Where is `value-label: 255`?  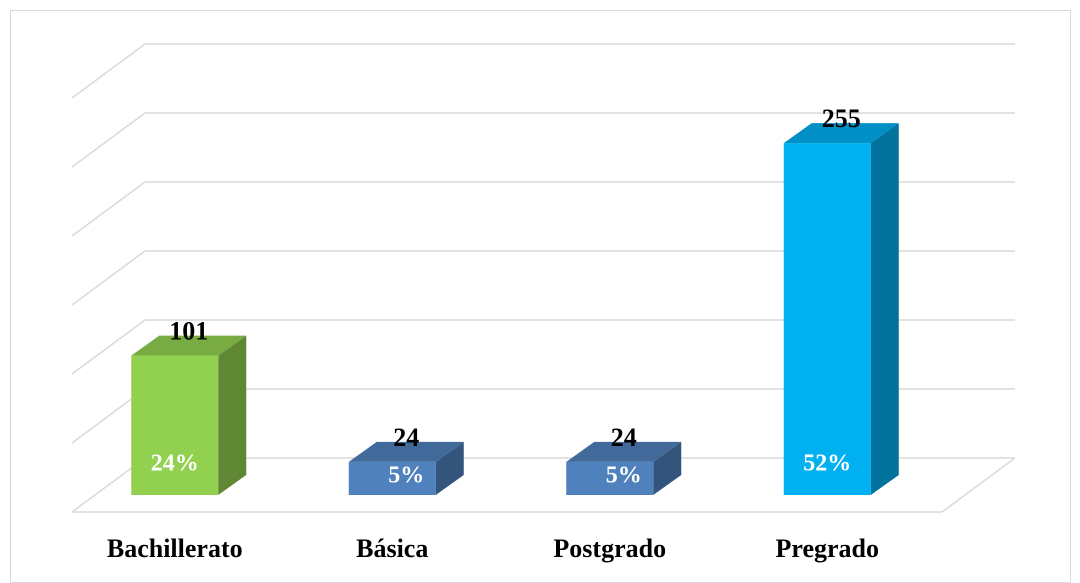
value-label: 255 is located at coordinates (841, 118).